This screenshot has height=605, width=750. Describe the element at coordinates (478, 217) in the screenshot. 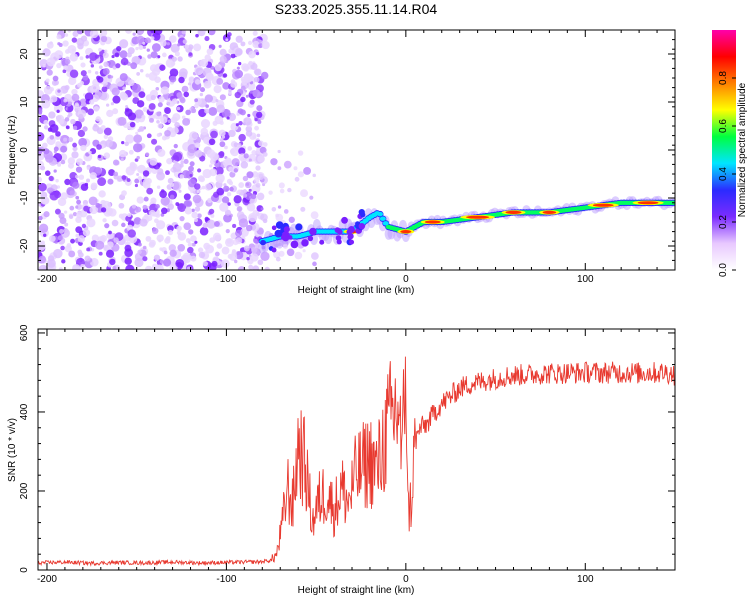

I see `signal-core-cell` at that location.